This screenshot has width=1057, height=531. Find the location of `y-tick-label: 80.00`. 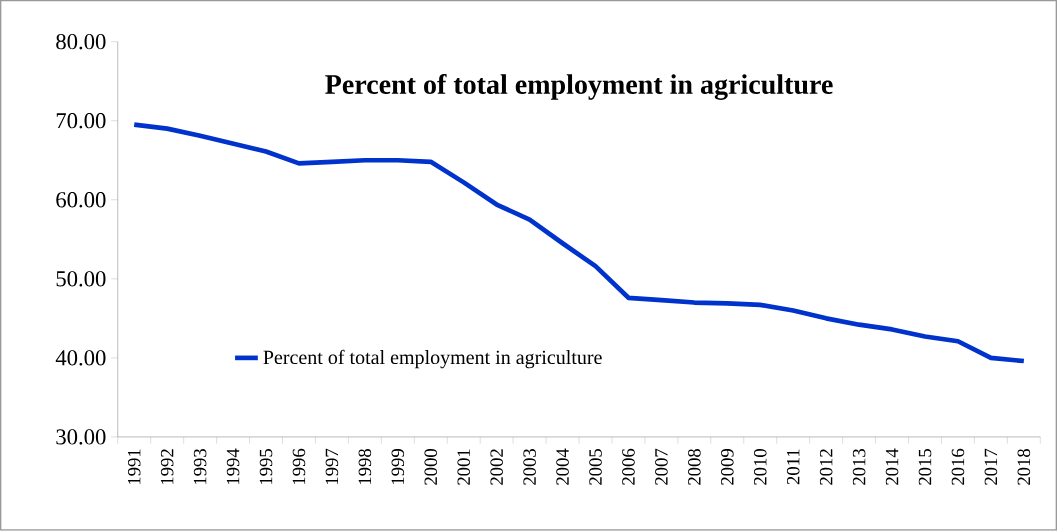

y-tick-label: 80.00 is located at coordinates (81, 42).